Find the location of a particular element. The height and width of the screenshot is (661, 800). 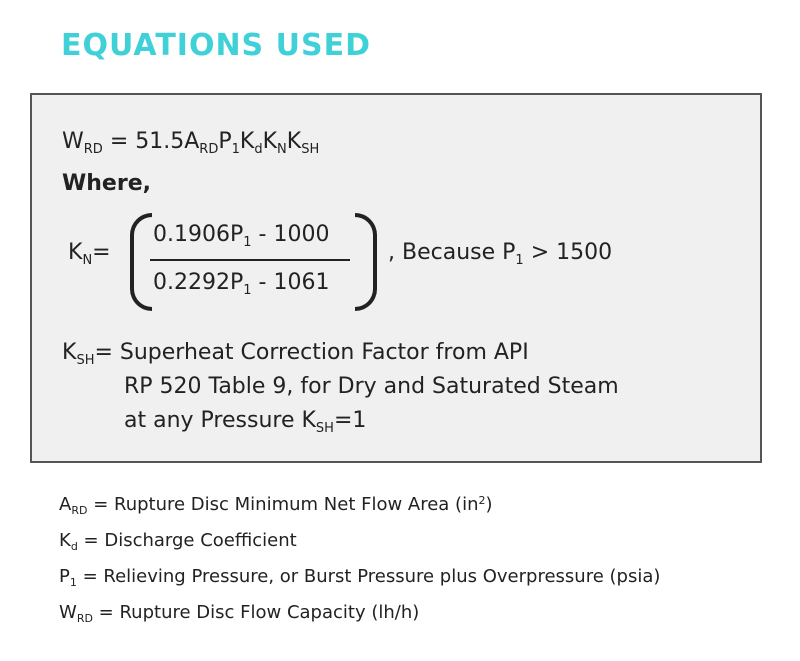

legend-item-discharge-coefficient: Kd = Discharge Coefficient is located at coordinates (178, 541).